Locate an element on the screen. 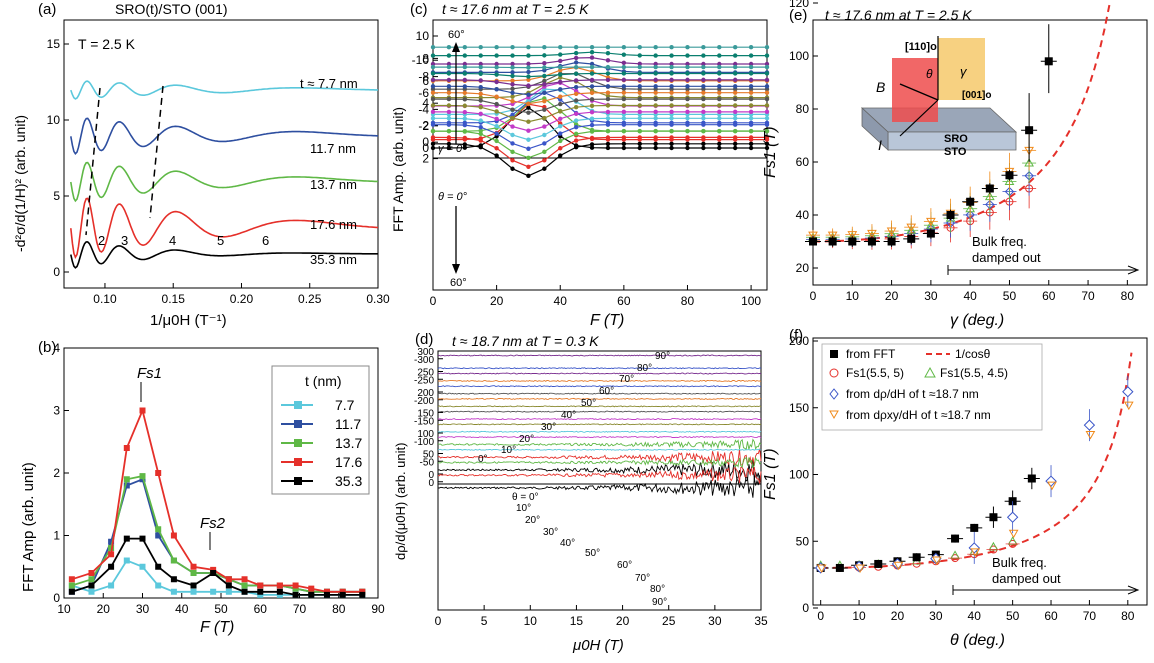 This screenshot has height=663, width=1154. legend-drho: from dρ/dH of t ≈18.7 nm is located at coordinates (912, 394).